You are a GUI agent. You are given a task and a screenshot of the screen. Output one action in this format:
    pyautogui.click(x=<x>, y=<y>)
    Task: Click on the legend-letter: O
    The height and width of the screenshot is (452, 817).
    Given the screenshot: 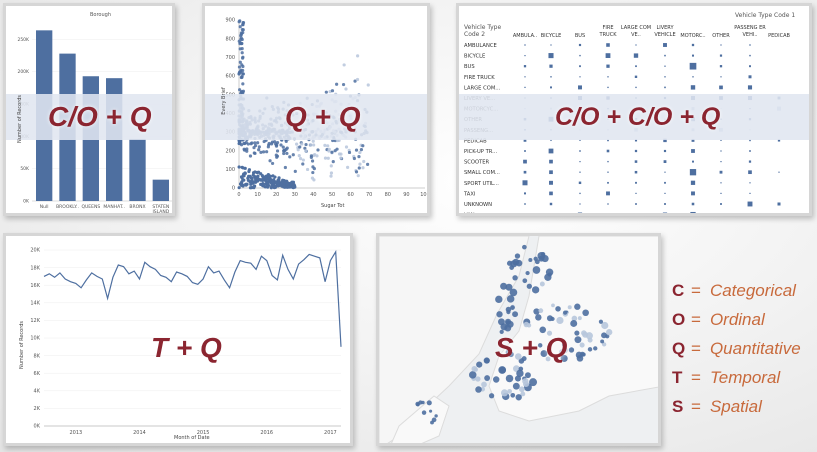 What is the action you would take?
    pyautogui.click(x=679, y=319)
    